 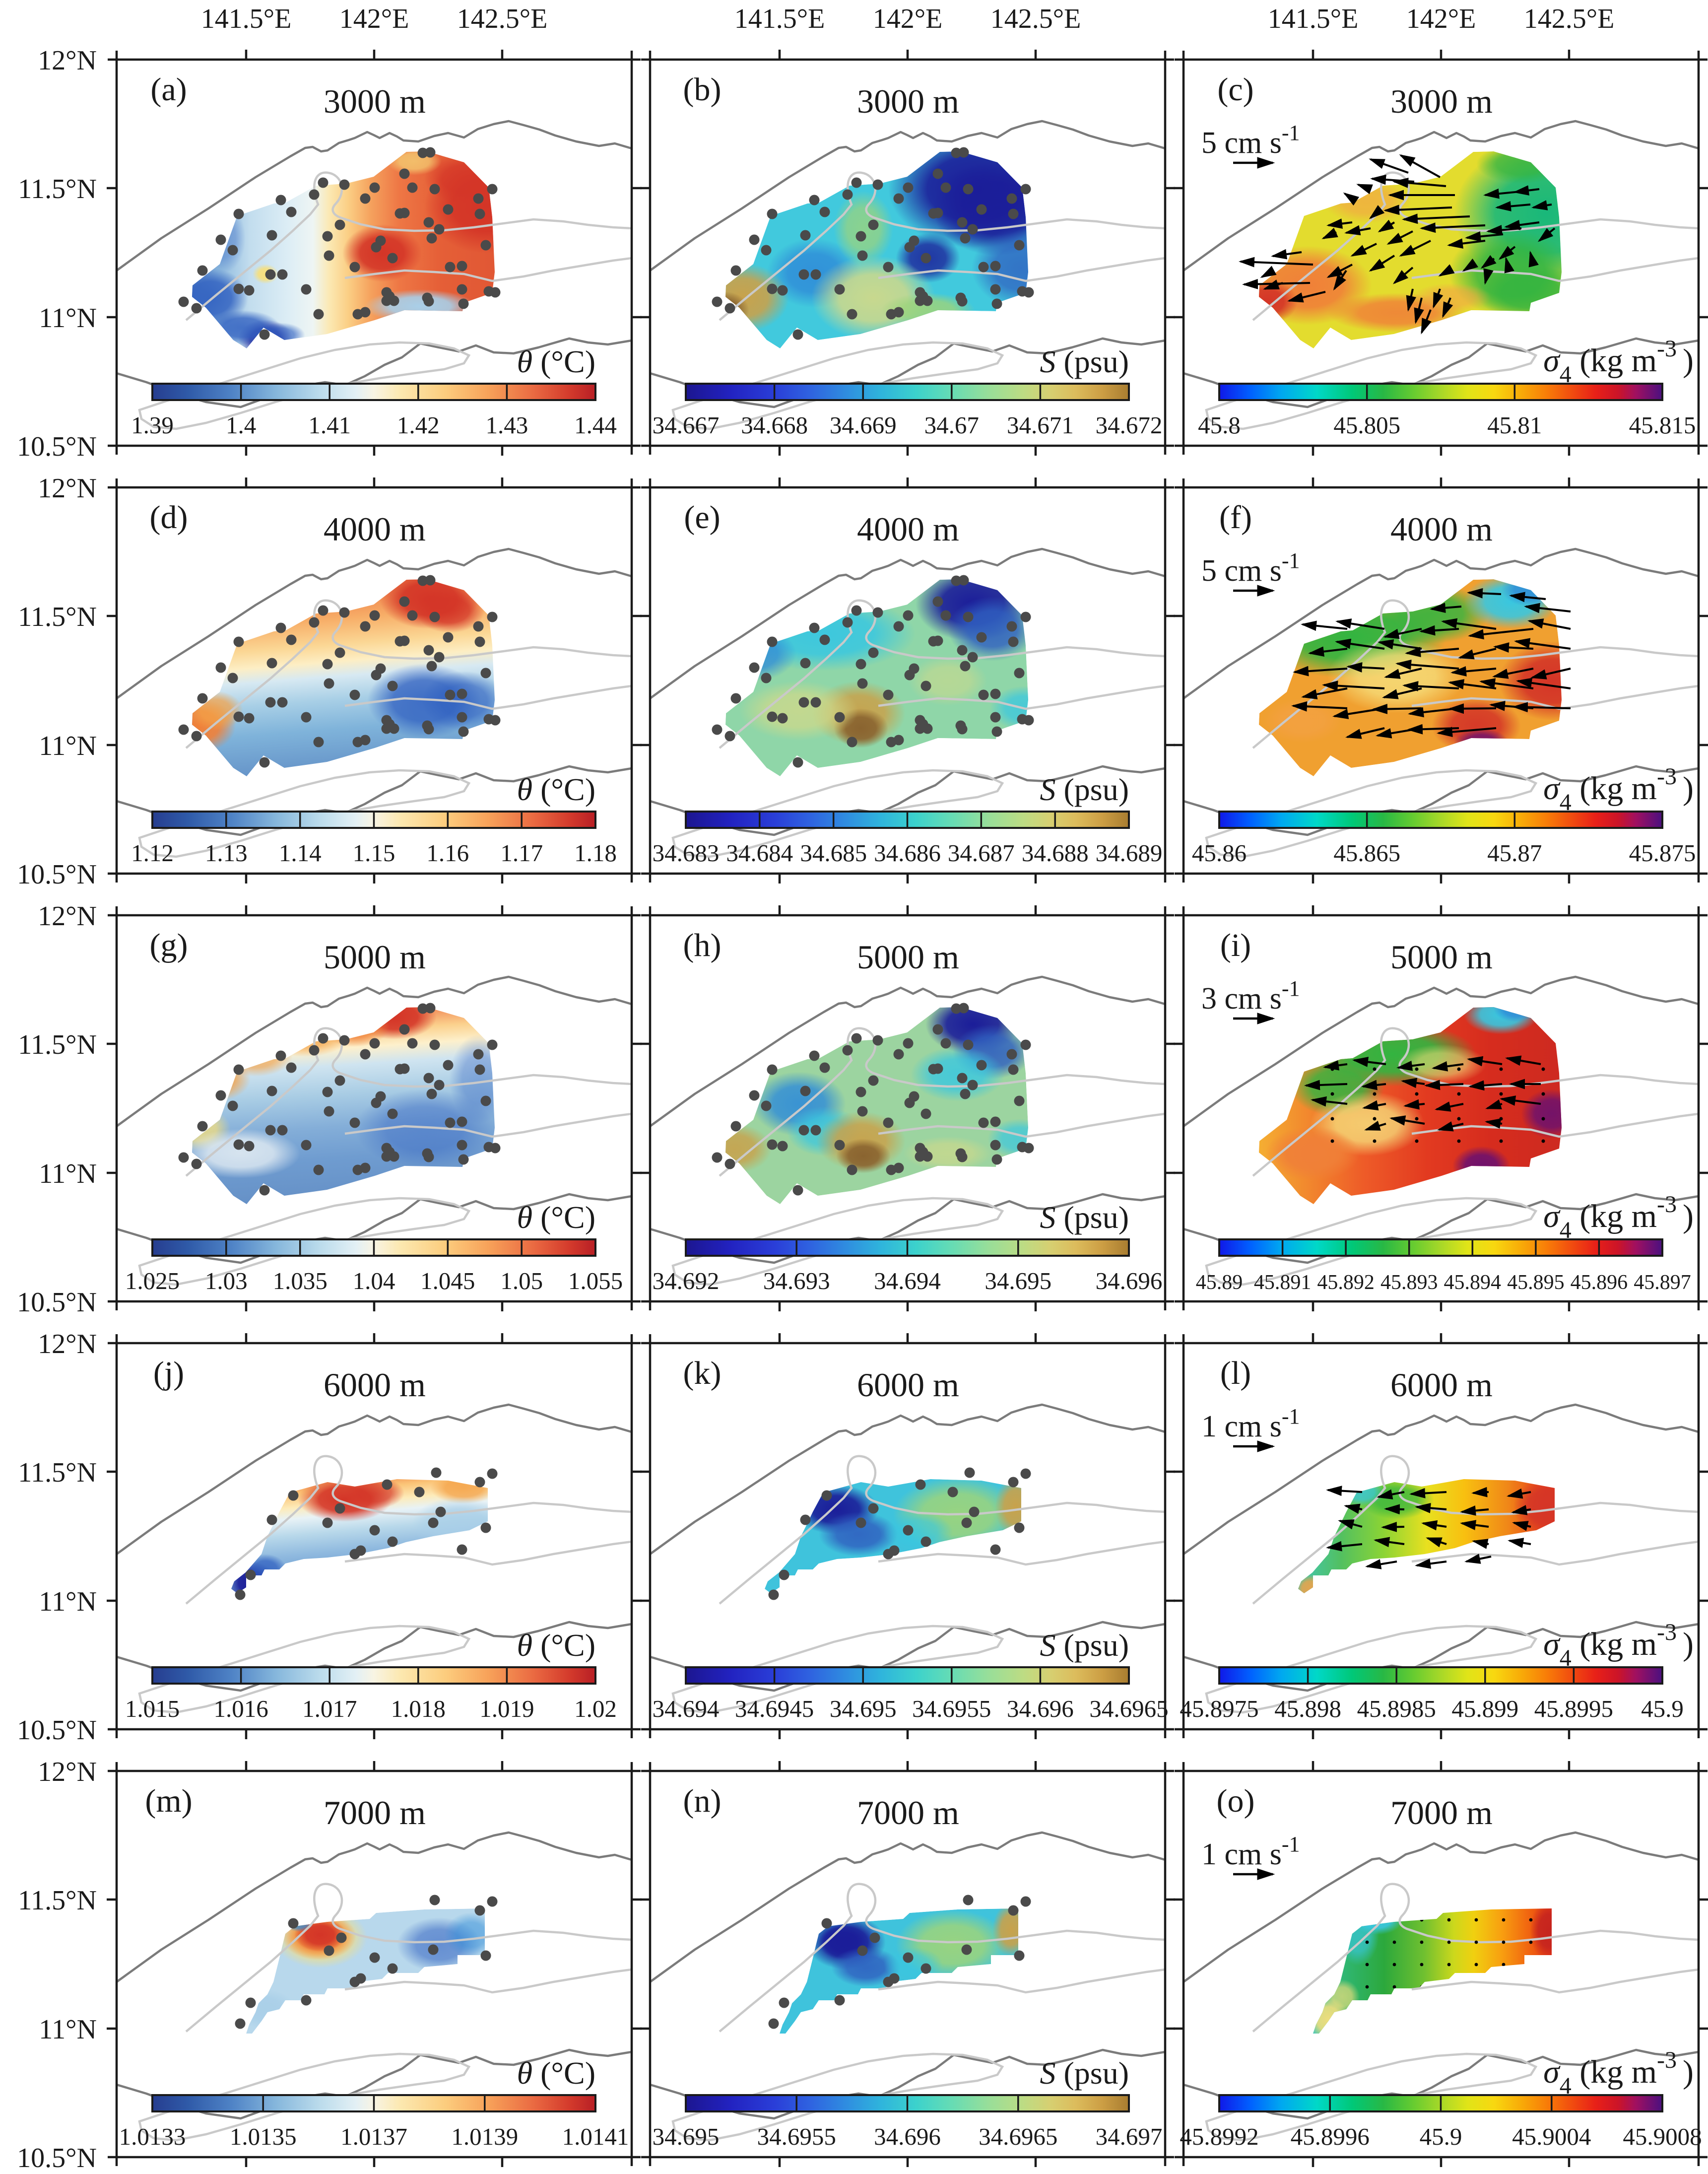 What do you see at coordinates (1219, 2136) in the screenshot?
I see `svg-text: 45.8992` at bounding box center [1219, 2136].